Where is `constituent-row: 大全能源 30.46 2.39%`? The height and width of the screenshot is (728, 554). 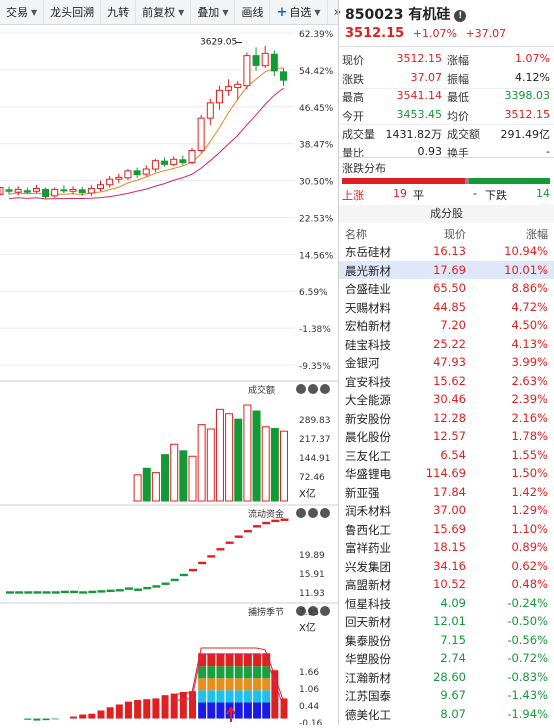
constituent-row: 大全能源 30.46 2.39% is located at coordinates (446, 399).